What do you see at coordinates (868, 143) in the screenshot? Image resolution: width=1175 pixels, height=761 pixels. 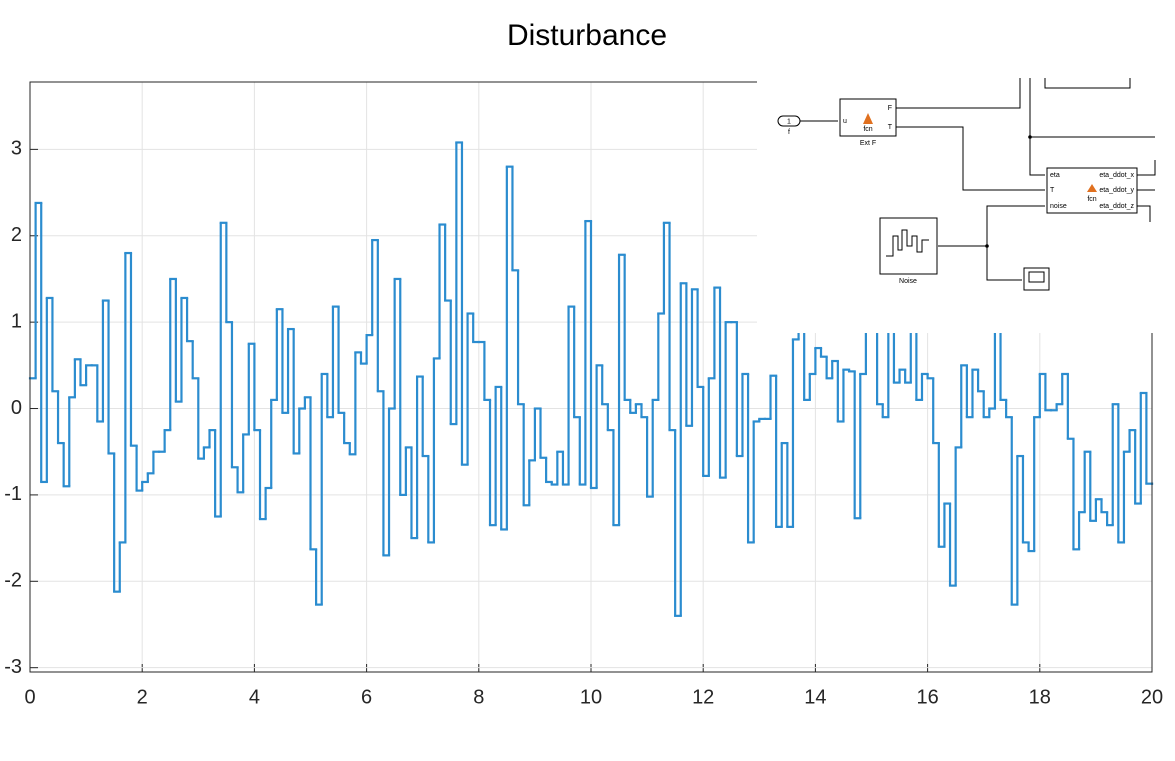 I see `block-name: Ext F` at bounding box center [868, 143].